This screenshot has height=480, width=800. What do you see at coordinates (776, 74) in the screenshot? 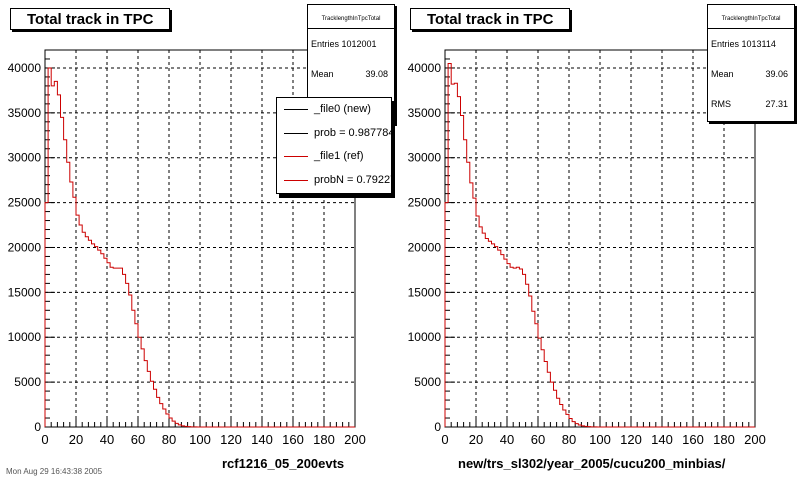
I see `right-stats-mean-value: 39.06` at bounding box center [776, 74].